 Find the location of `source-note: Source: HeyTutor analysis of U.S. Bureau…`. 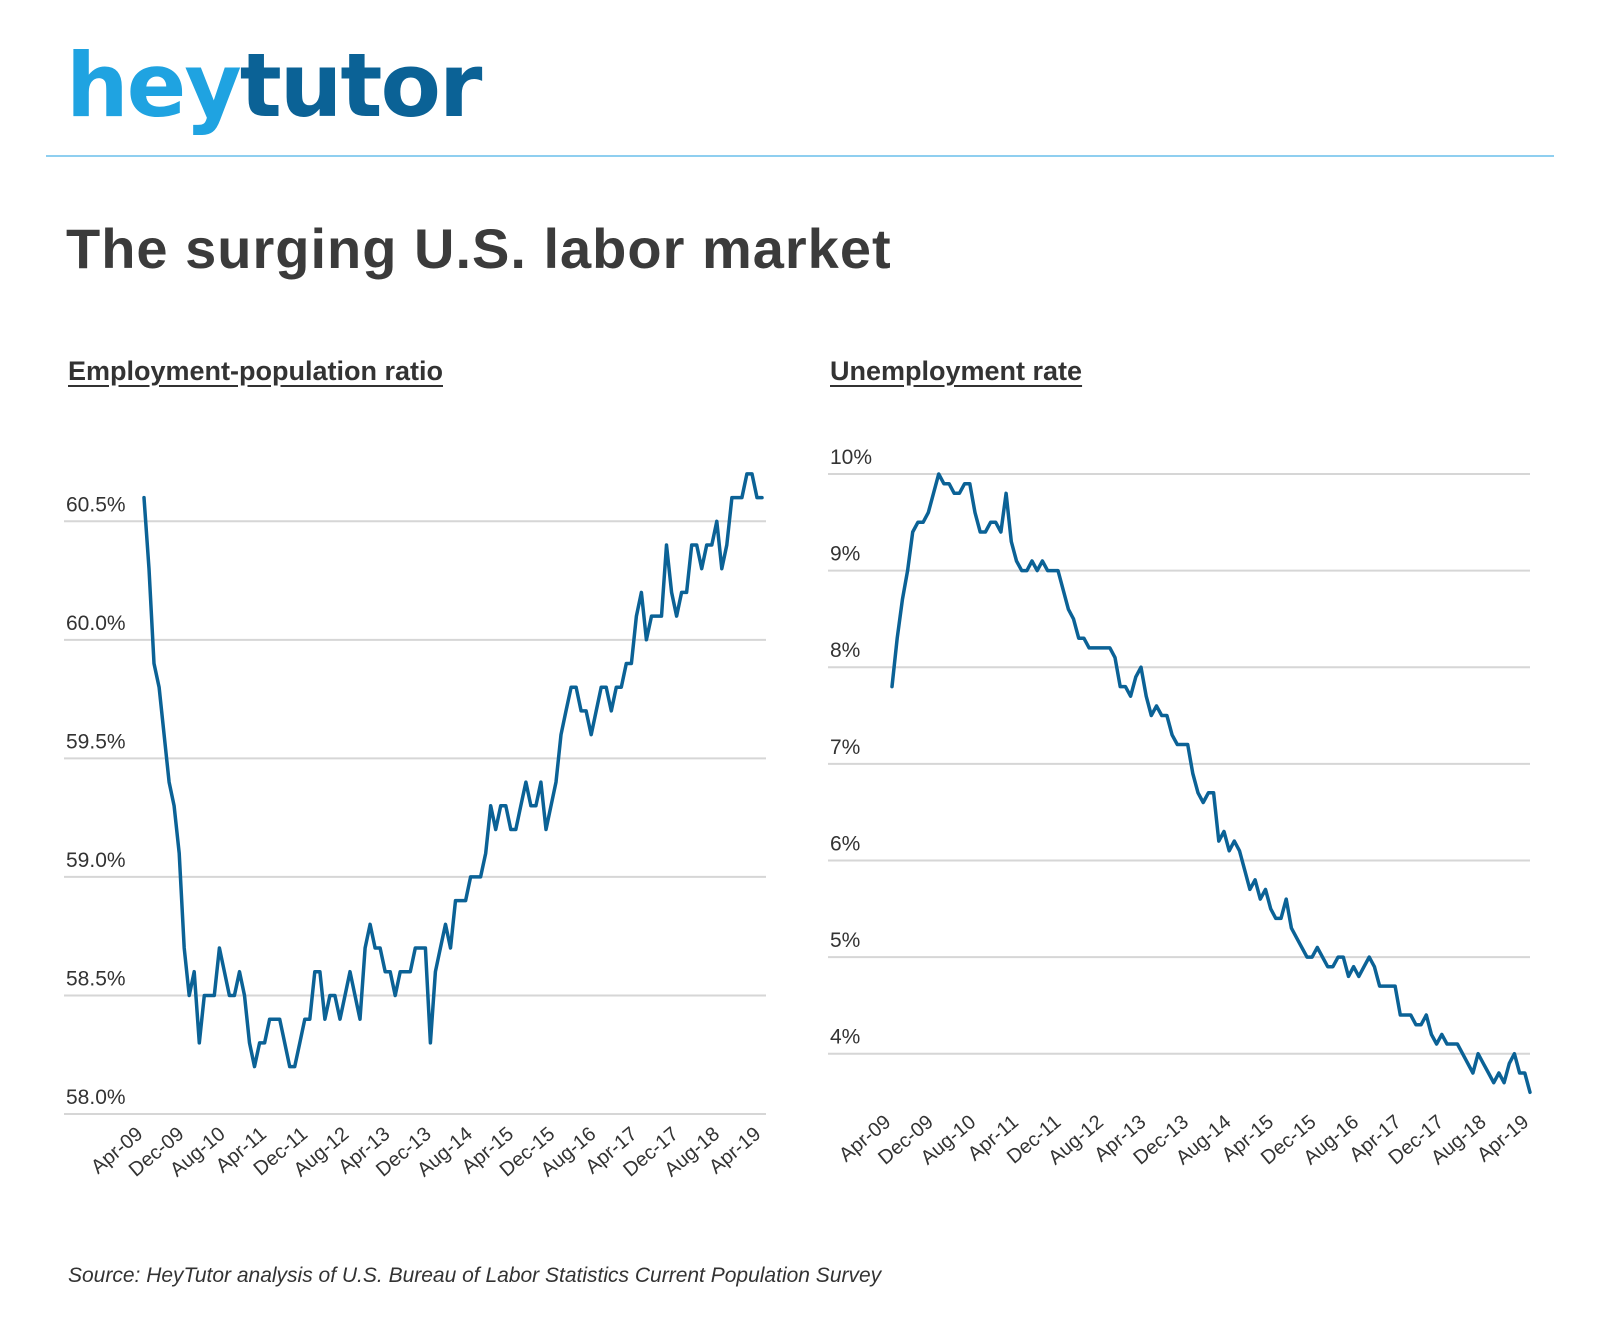

source-note: Source: HeyTutor analysis of U.S. Bureau… is located at coordinates (474, 1276).